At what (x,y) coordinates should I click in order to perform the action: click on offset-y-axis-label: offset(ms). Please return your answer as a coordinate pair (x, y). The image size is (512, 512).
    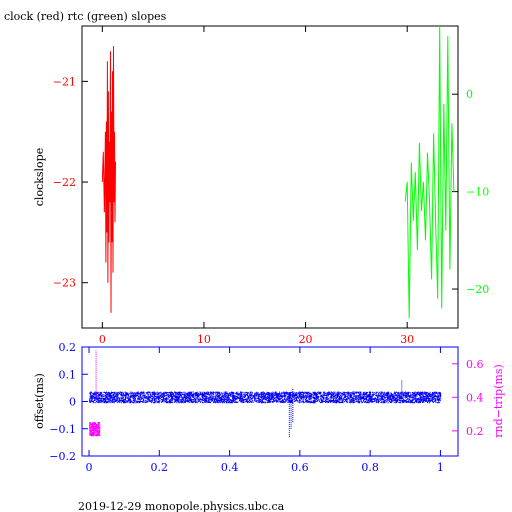
    Looking at the image, I should click on (39, 401).